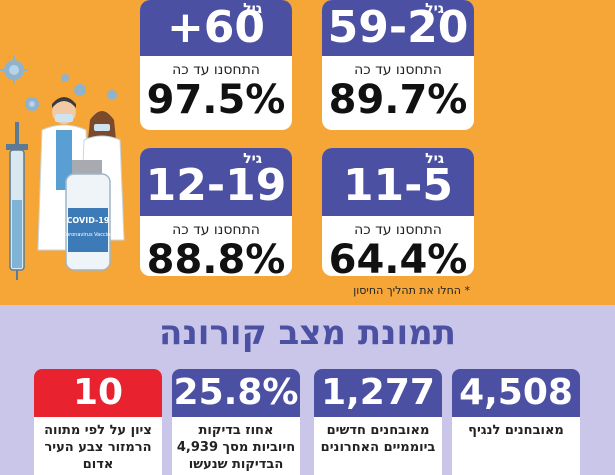 This screenshot has height=475, width=615. What do you see at coordinates (378, 393) in the screenshot?
I see `stat-value: 1,277` at bounding box center [378, 393].